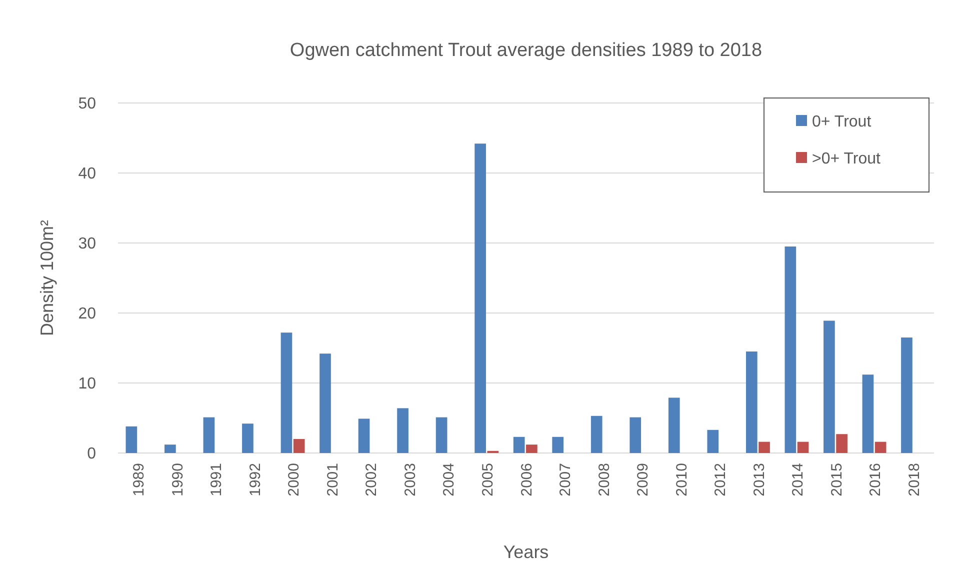  Describe the element at coordinates (837, 479) in the screenshot. I see `x-tick-label: 2015` at that location.